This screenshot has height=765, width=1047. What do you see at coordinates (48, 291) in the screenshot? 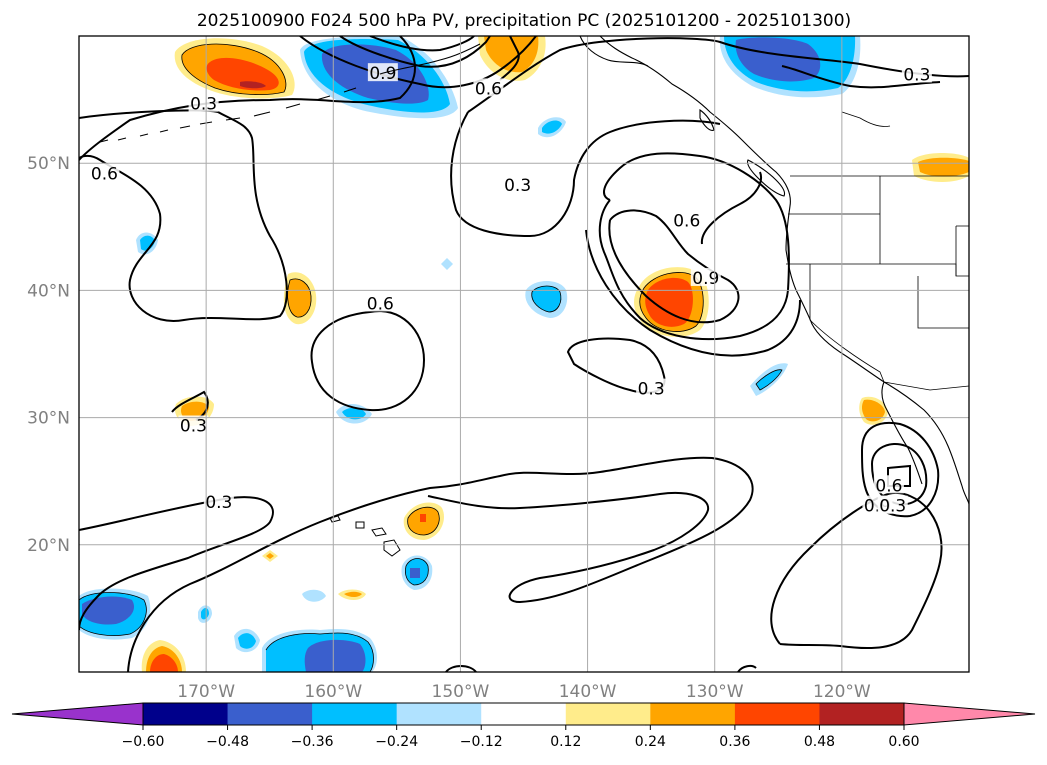
I see `lat-tick-label: 40°N` at bounding box center [48, 291].